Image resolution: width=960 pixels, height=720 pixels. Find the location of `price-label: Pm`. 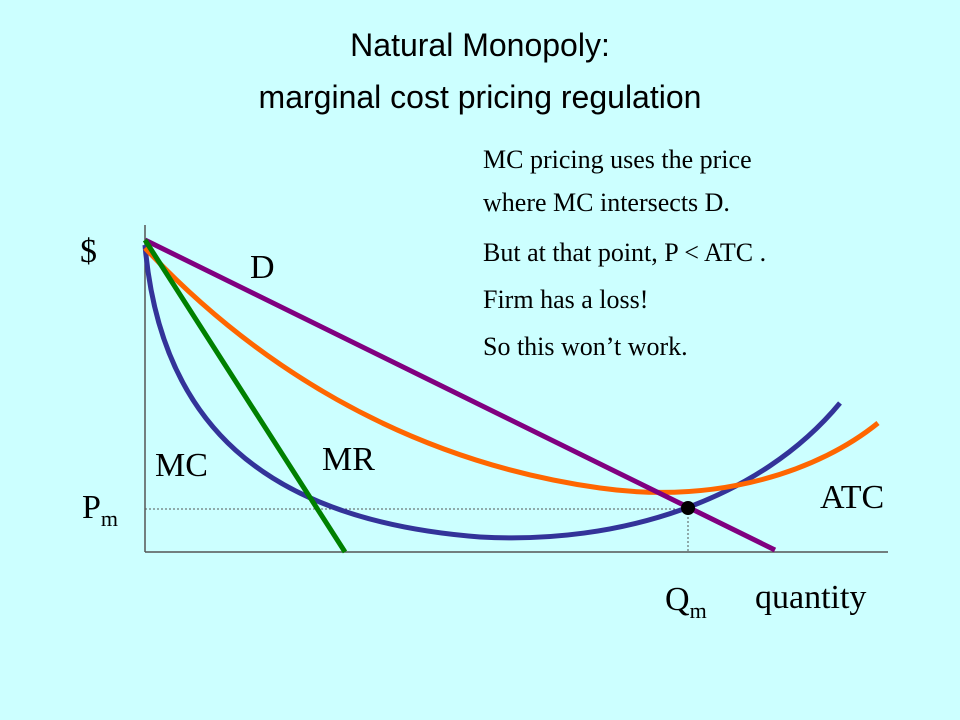

price-label: Pm is located at coordinates (100, 510).